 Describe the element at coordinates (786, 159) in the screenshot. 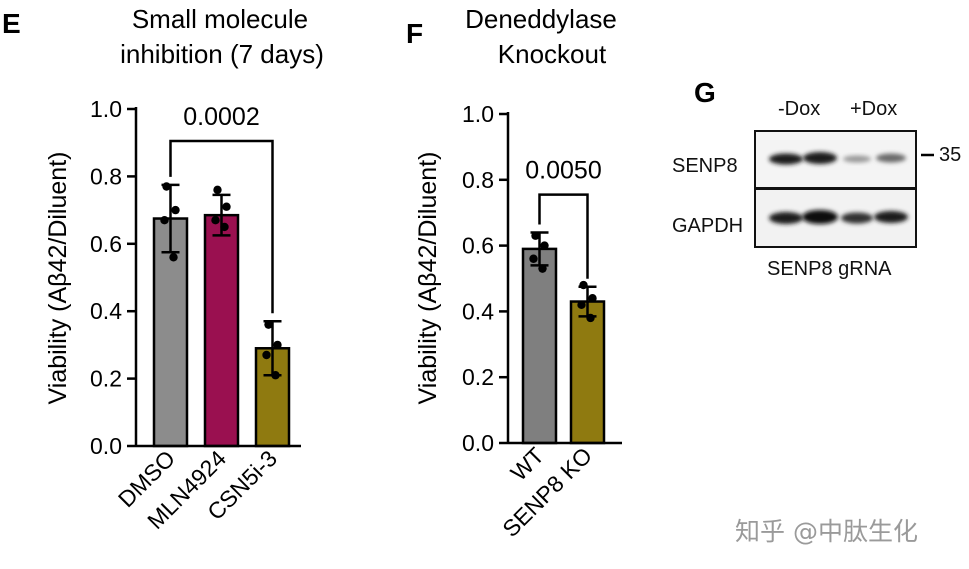

I see `senp8-band-lane1` at that location.